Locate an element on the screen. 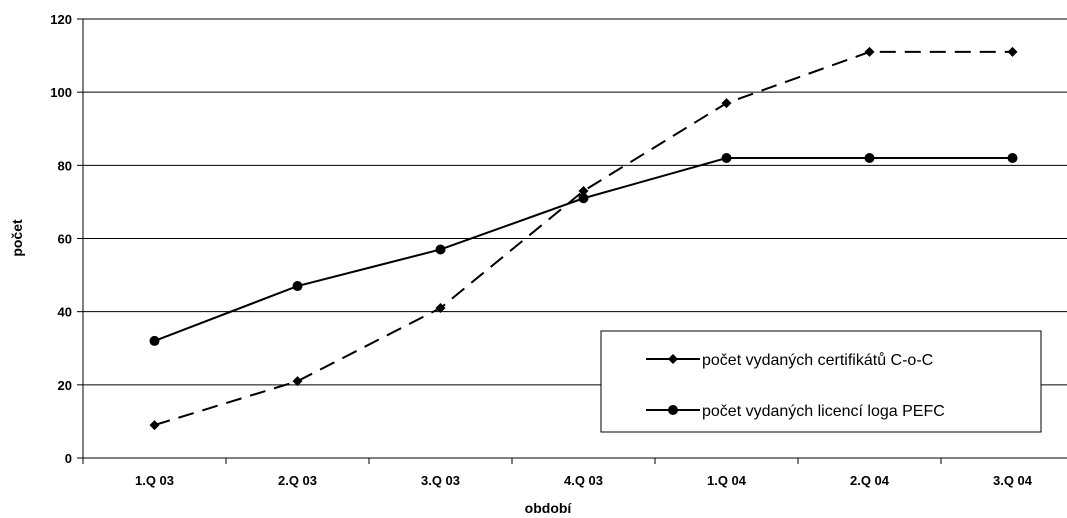  y-tick-label-100: 100 is located at coordinates (61, 92).